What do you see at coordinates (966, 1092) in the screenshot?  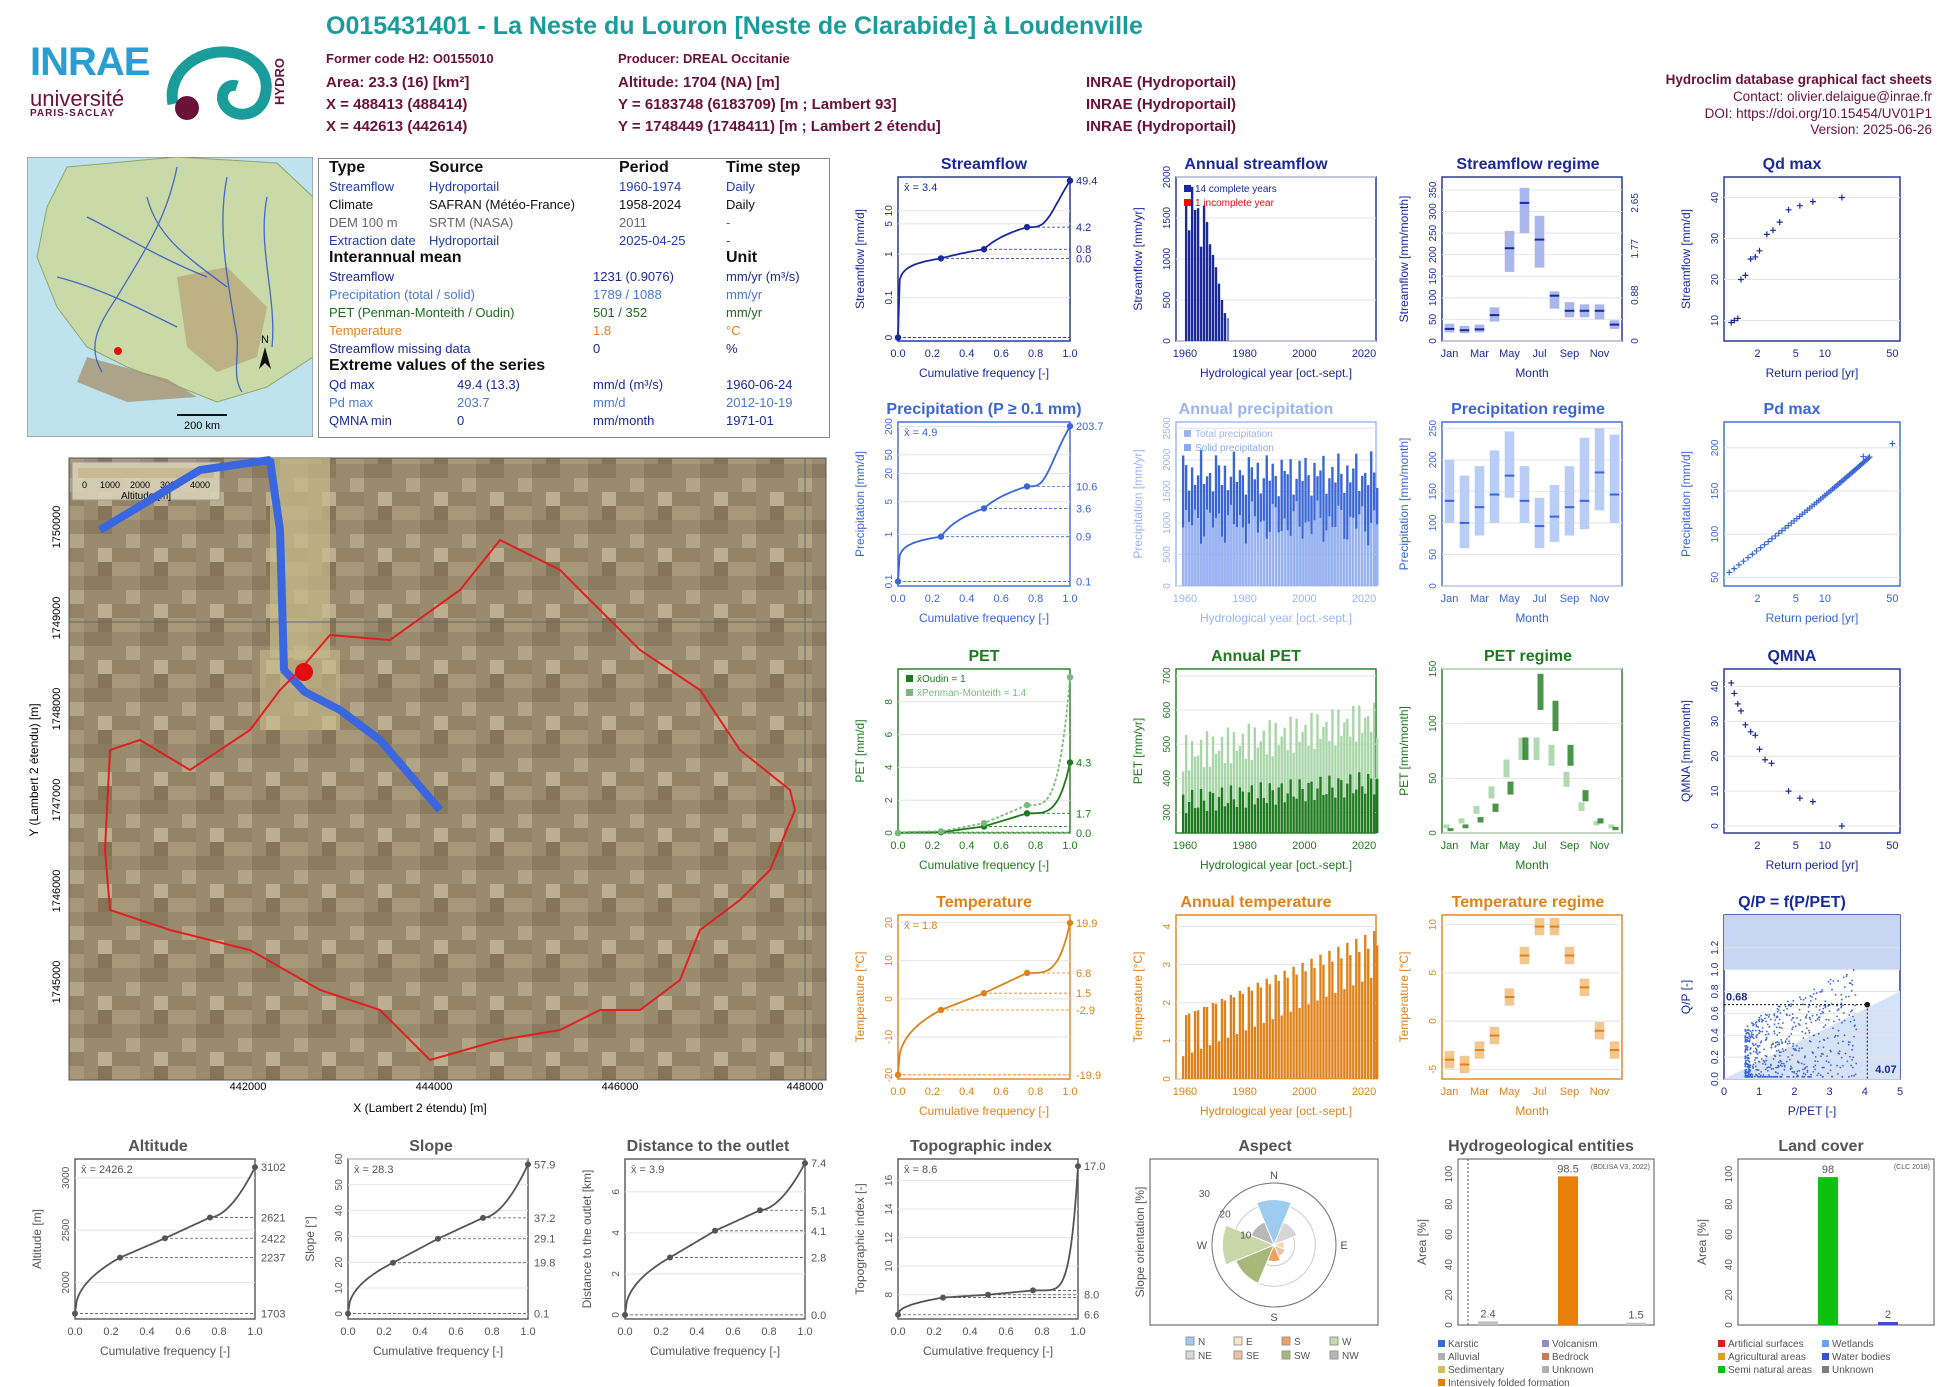 I see `x-tick: 0.4` at bounding box center [966, 1092].